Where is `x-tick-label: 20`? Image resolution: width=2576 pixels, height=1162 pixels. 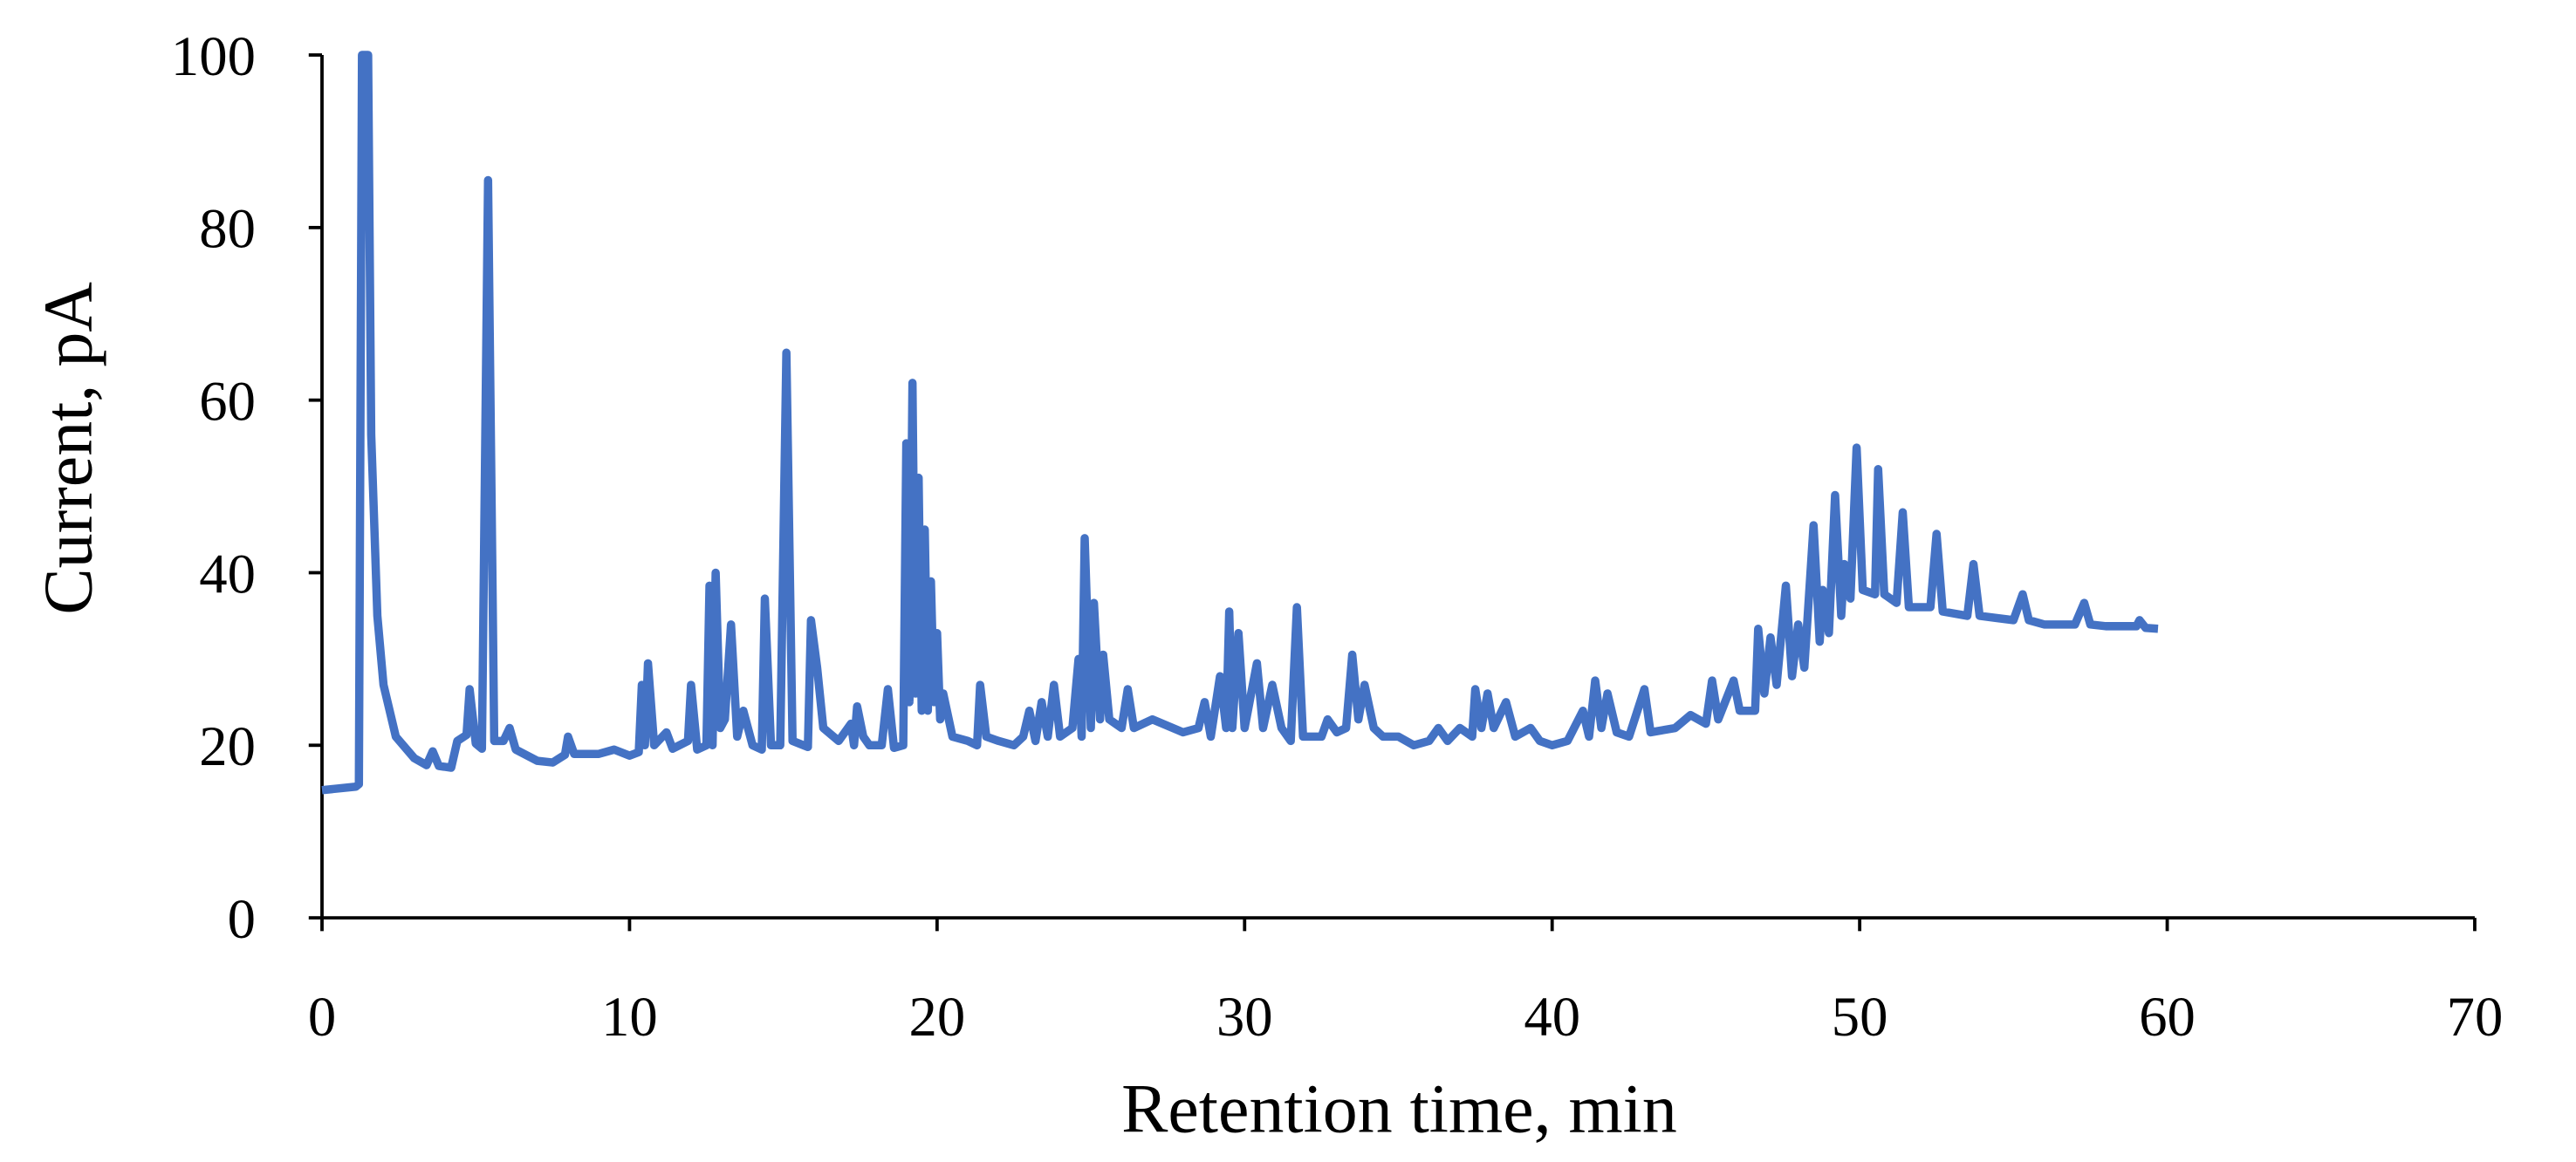
x-tick-label: 20 is located at coordinates (938, 1017).